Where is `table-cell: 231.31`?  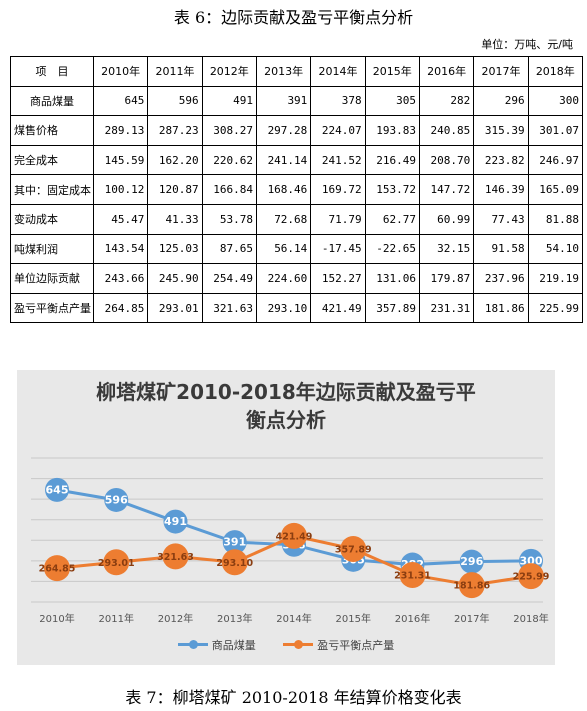 table-cell: 231.31 is located at coordinates (446, 308).